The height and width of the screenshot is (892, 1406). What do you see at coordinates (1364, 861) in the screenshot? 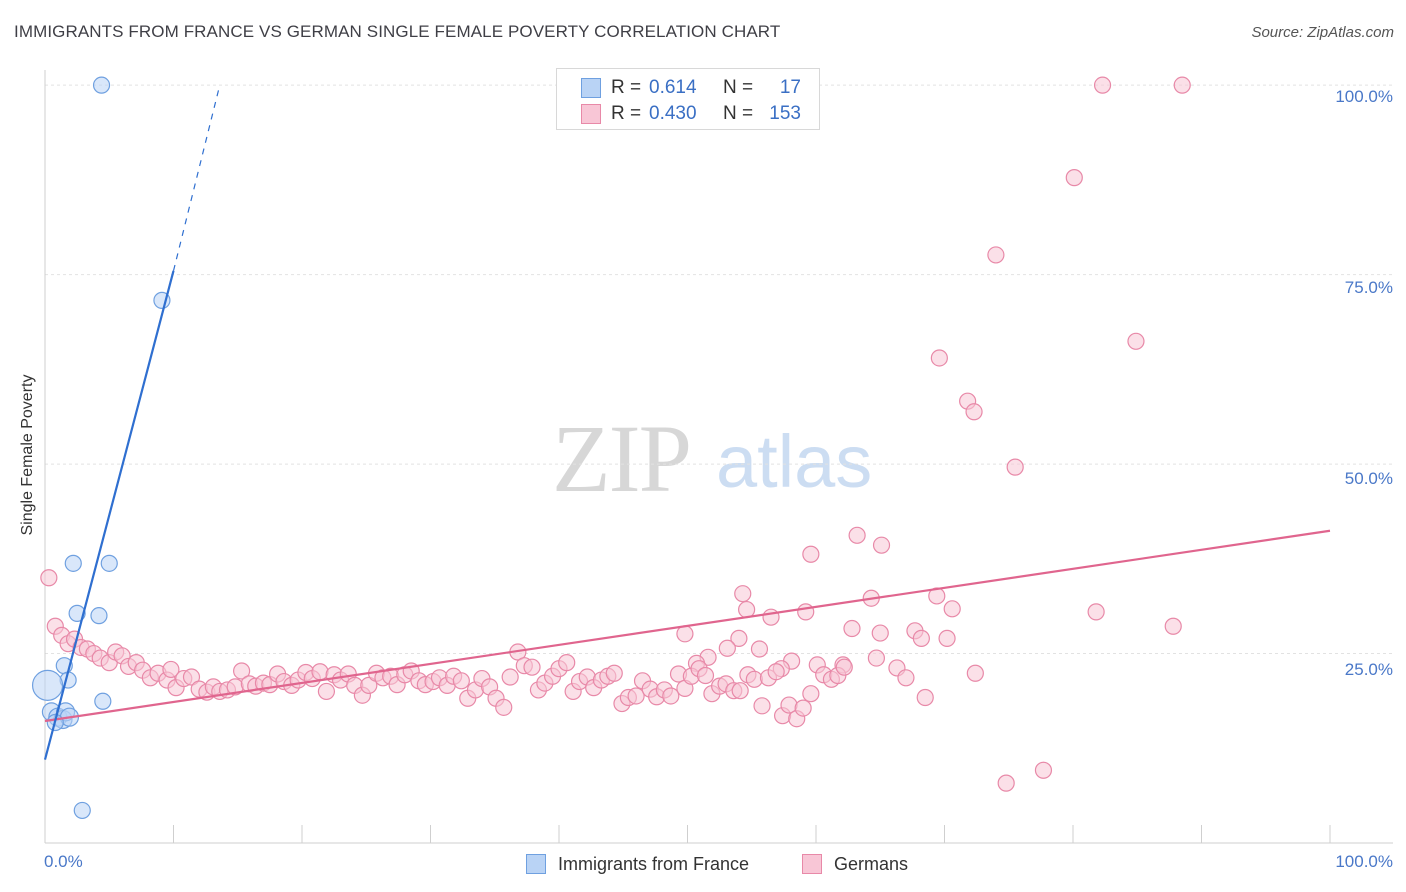
I see `x-tick-label-max: 100.0%` at bounding box center [1364, 861].